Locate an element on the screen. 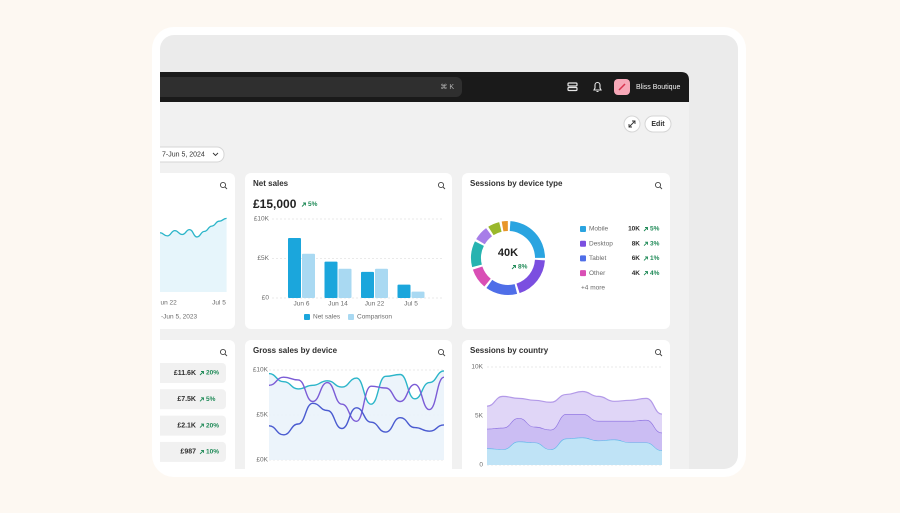  date-range: 7-Jun 5, 2024 is located at coordinates (183, 154).